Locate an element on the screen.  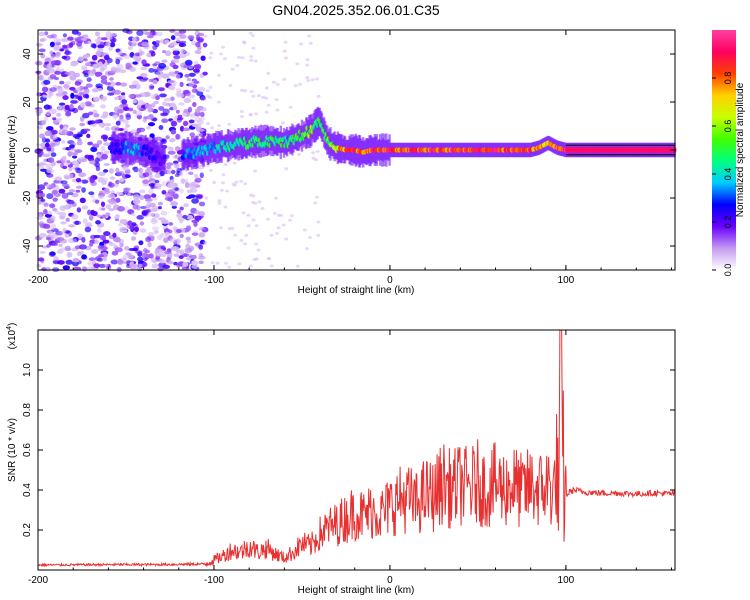
colorbar-tick-label: 0.4 is located at coordinates (728, 174).